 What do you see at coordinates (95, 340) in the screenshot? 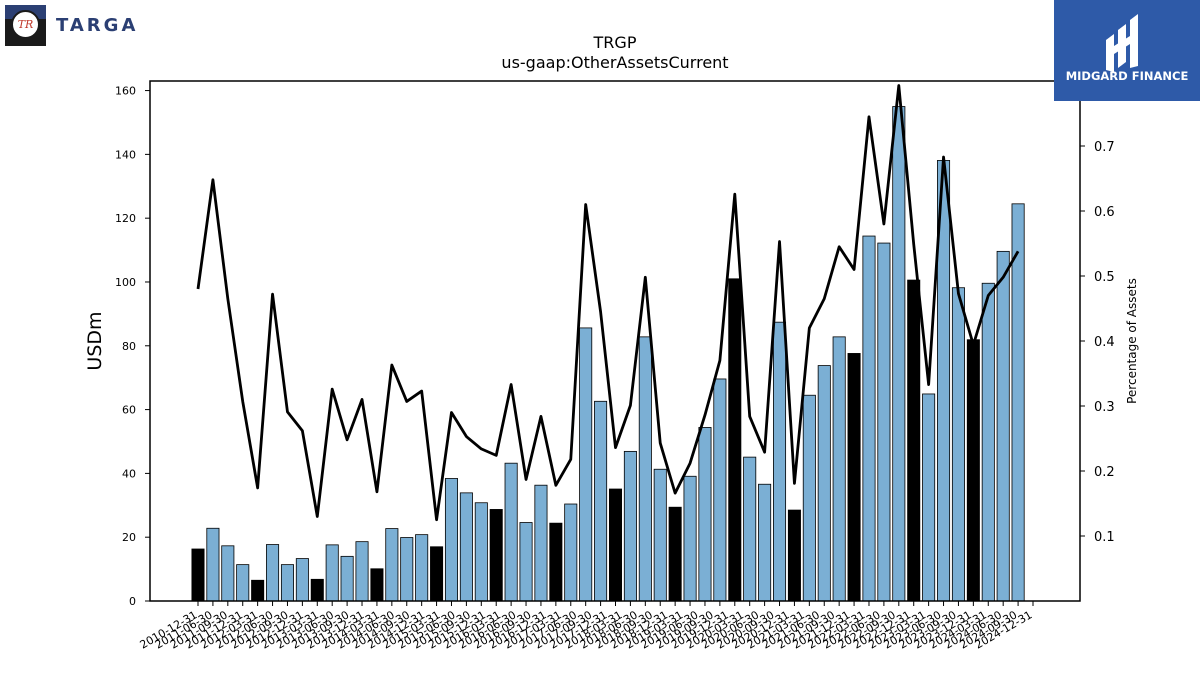
I see `y-axis-label: USDm` at bounding box center [95, 340].